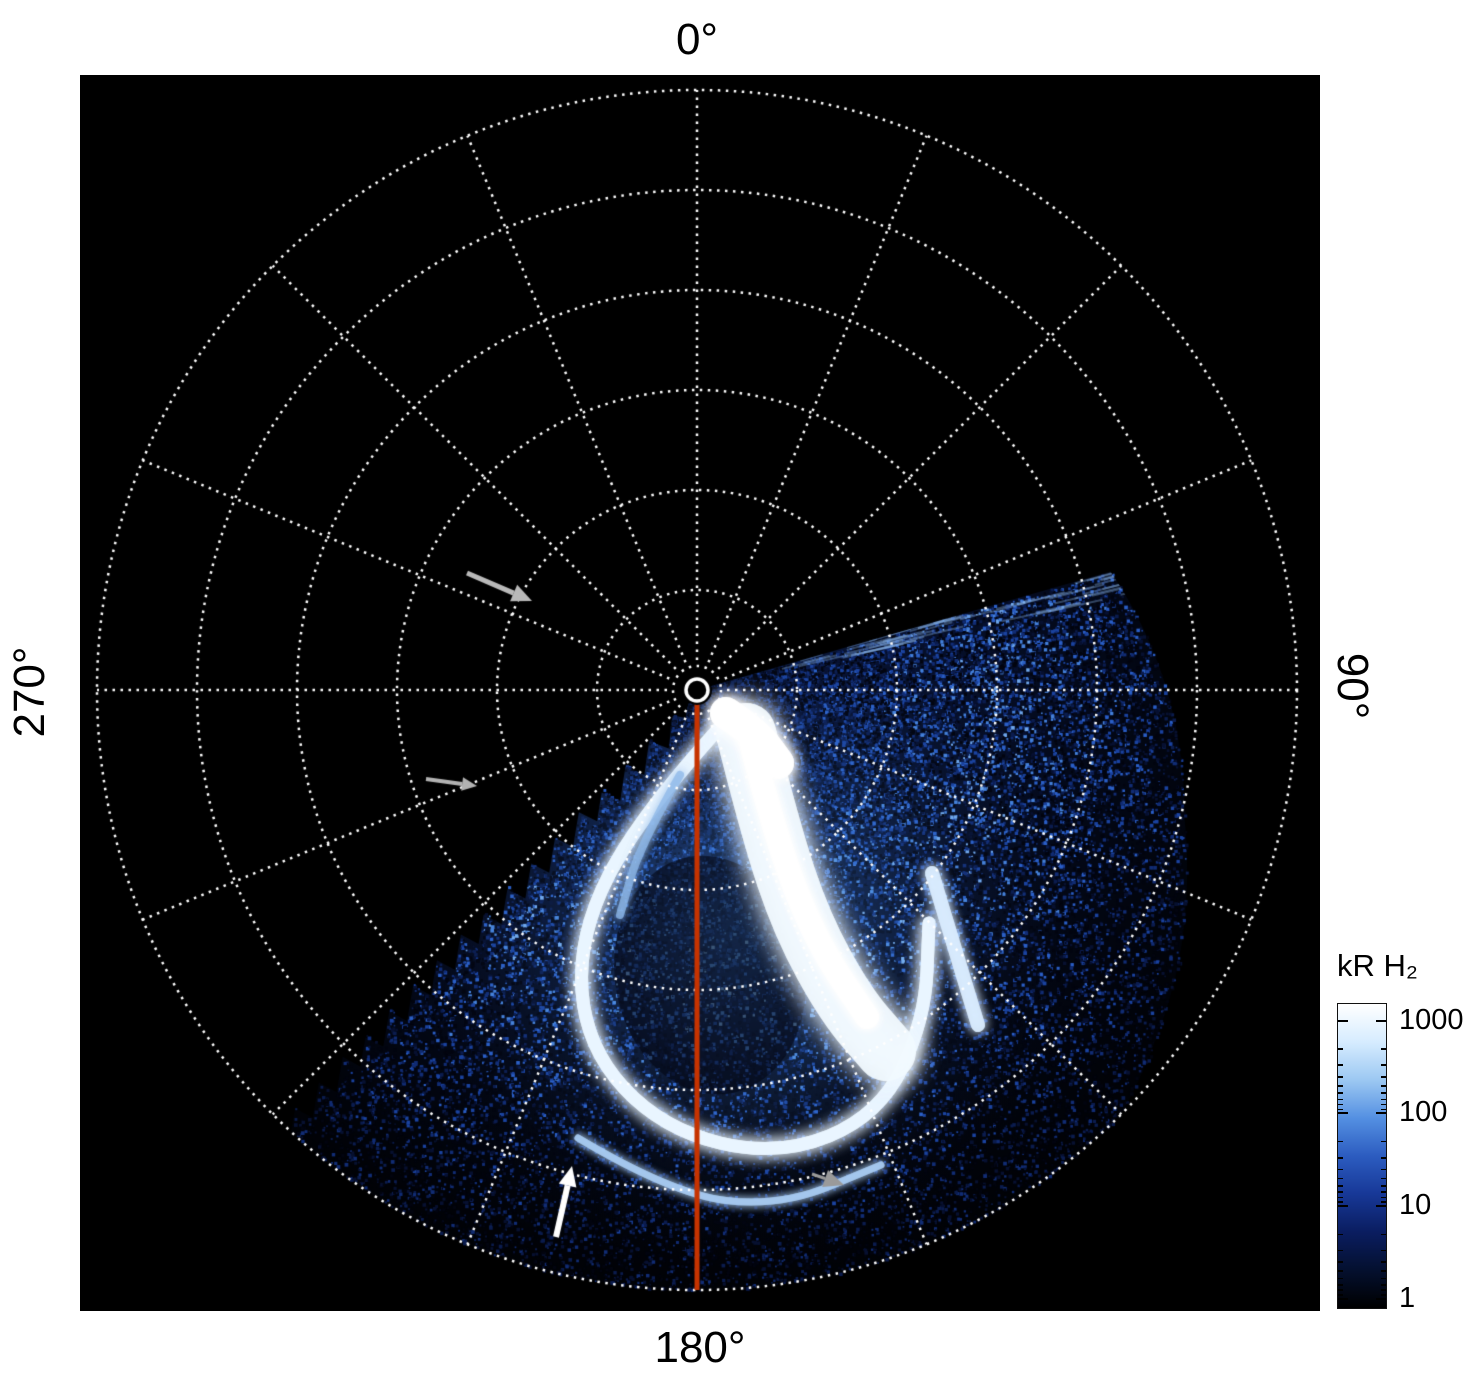  Describe the element at coordinates (1352, 686) in the screenshot. I see `angle-label-90: 90°` at that location.